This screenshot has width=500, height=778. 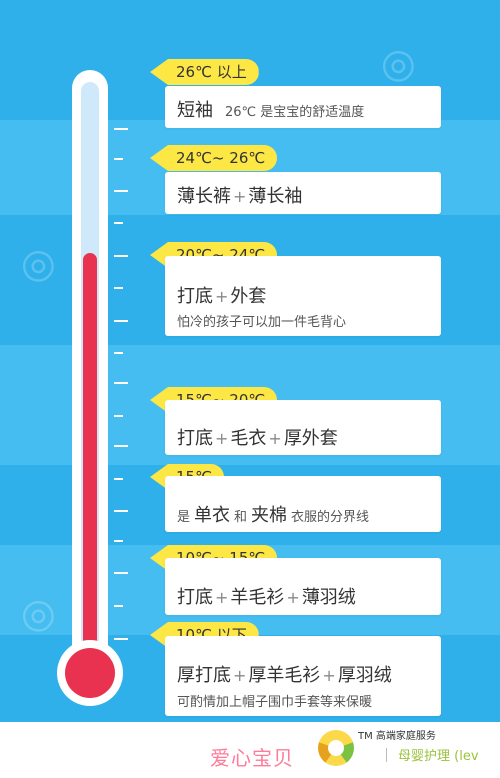 I want to click on clothing-card: 薄长裤 + 薄长袖, so click(x=303, y=193).